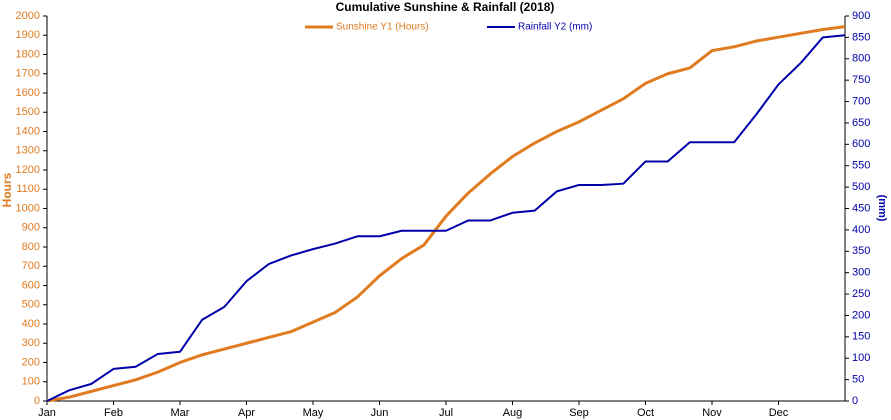  What do you see at coordinates (861, 294) in the screenshot?
I see `y2-tick-label: 250` at bounding box center [861, 294].